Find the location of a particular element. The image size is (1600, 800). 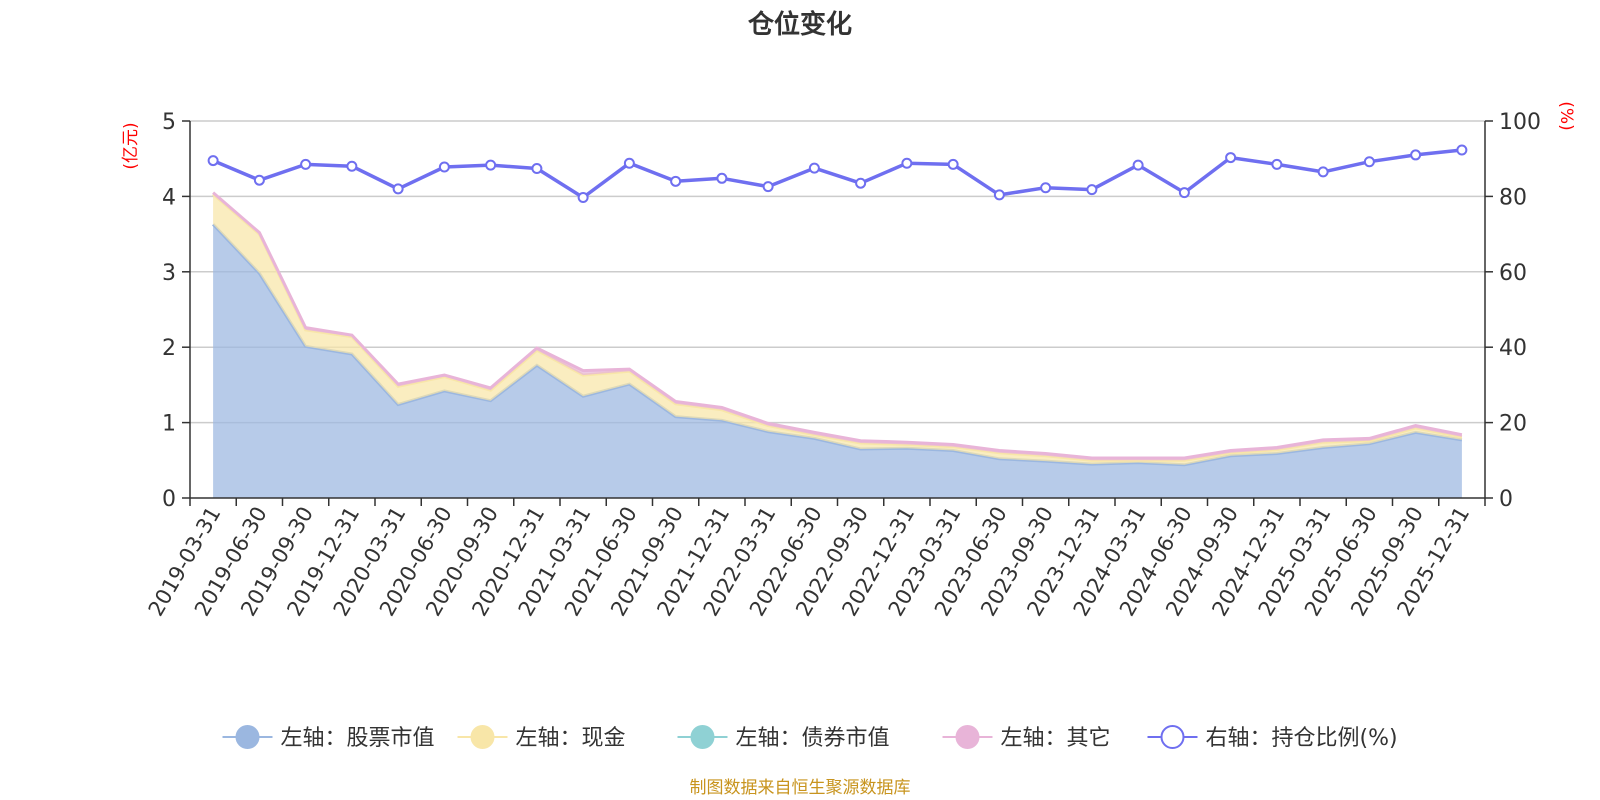

legend-item: 左轴：现金 is located at coordinates (541, 738).